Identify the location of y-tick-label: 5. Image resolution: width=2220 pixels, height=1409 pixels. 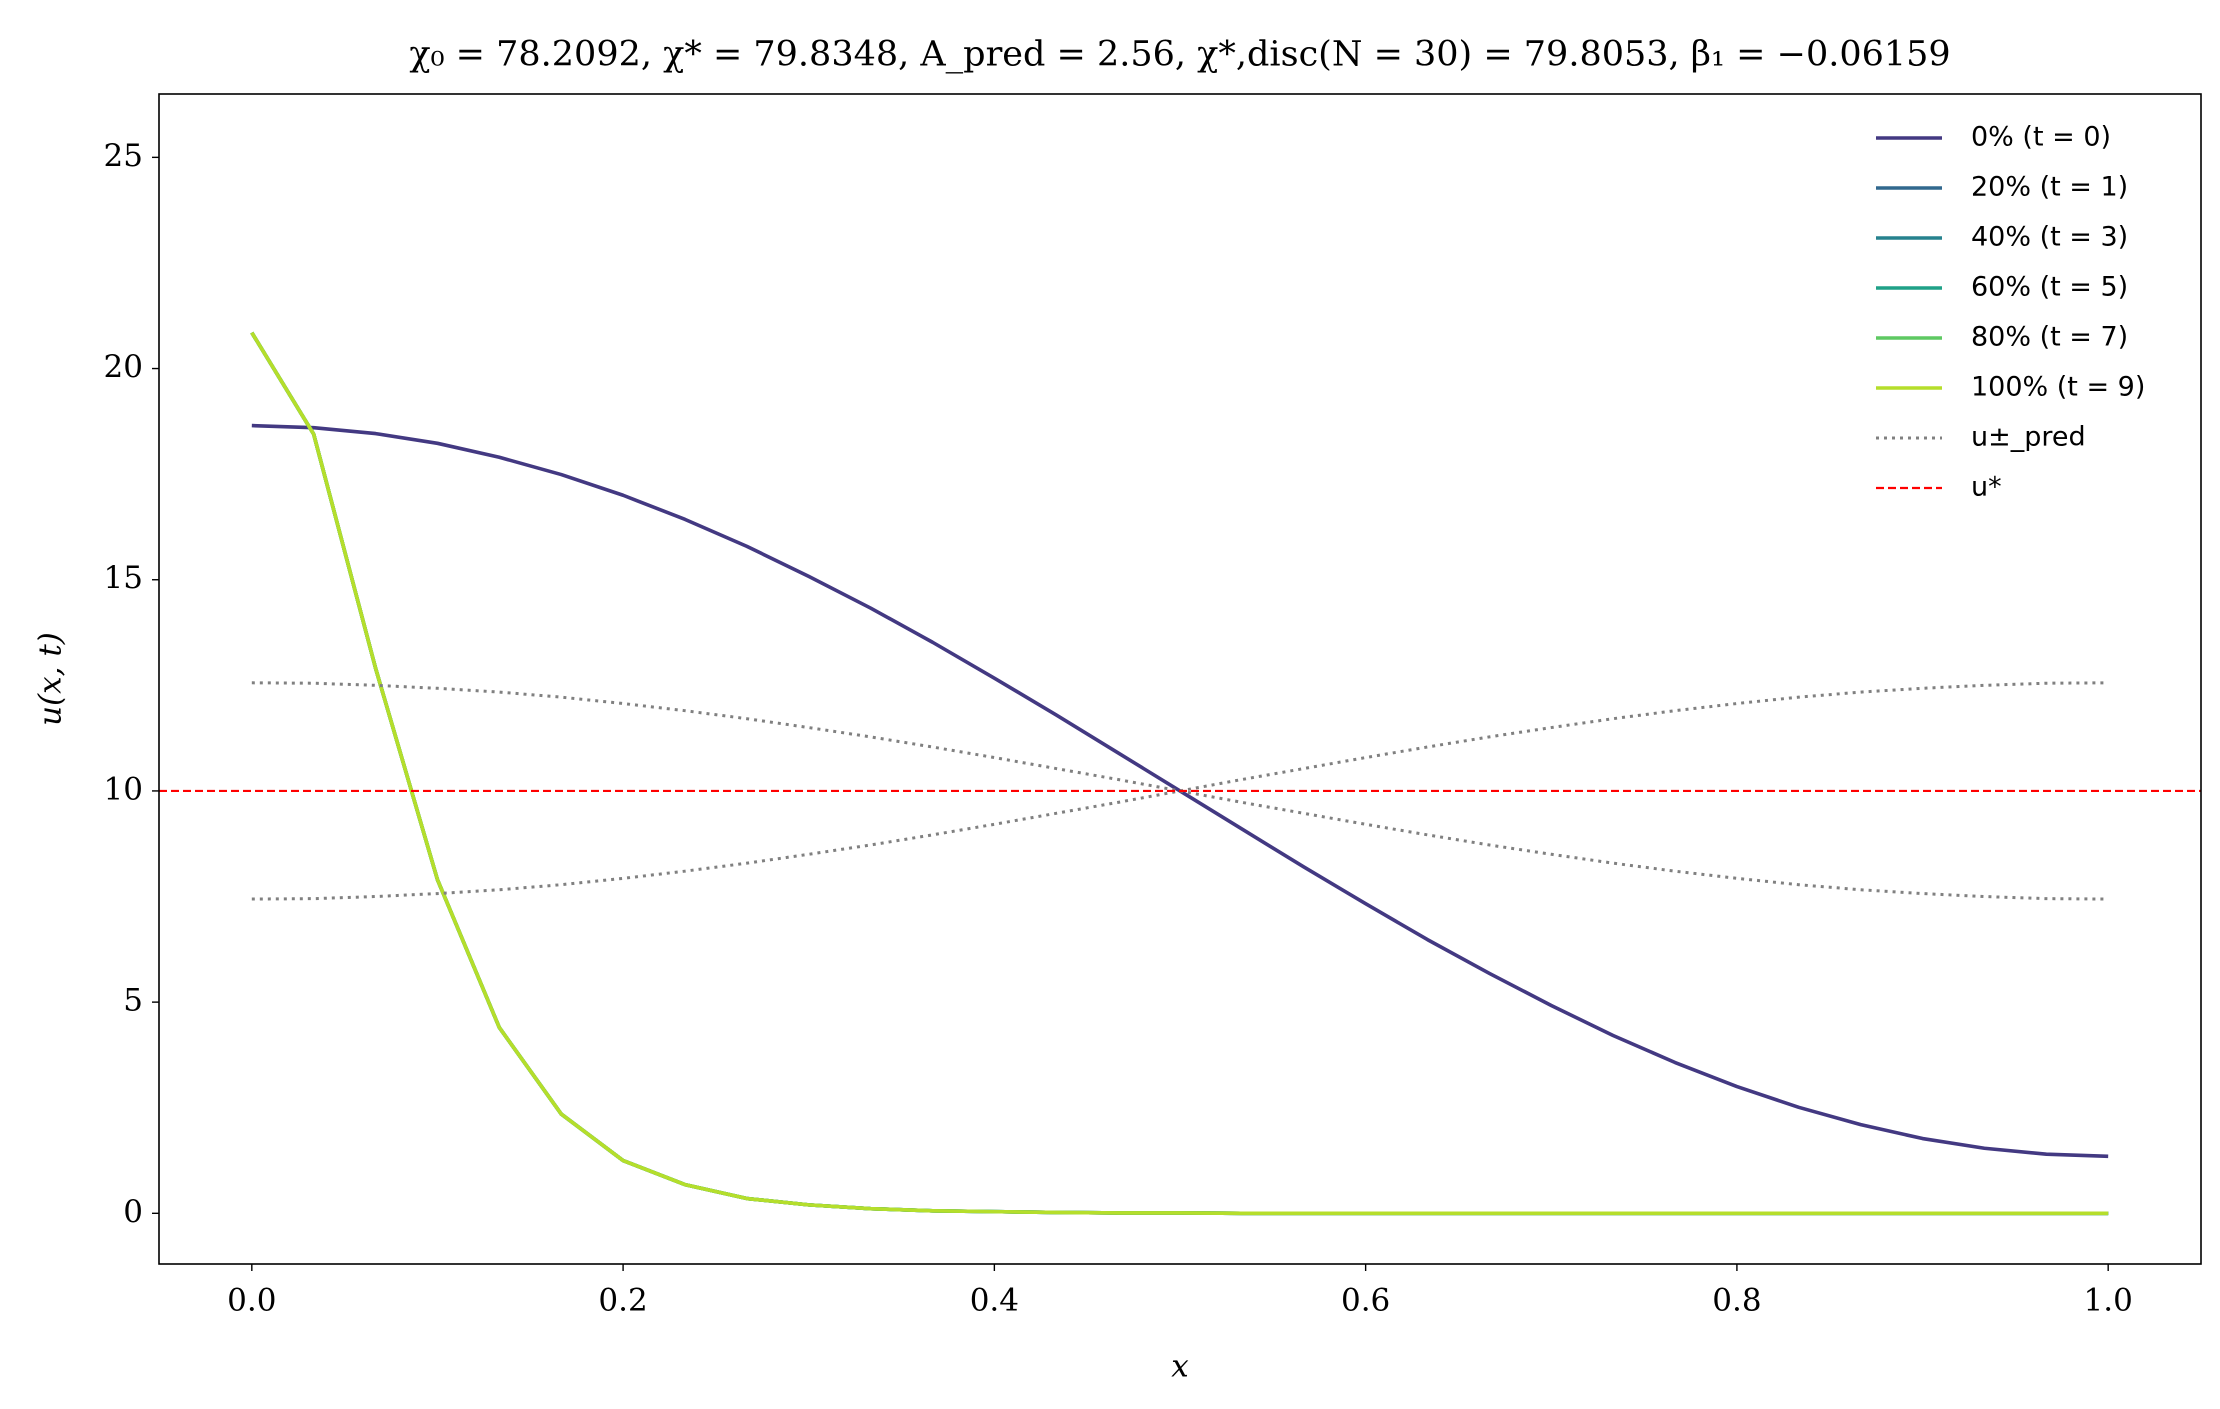
(133, 1001).